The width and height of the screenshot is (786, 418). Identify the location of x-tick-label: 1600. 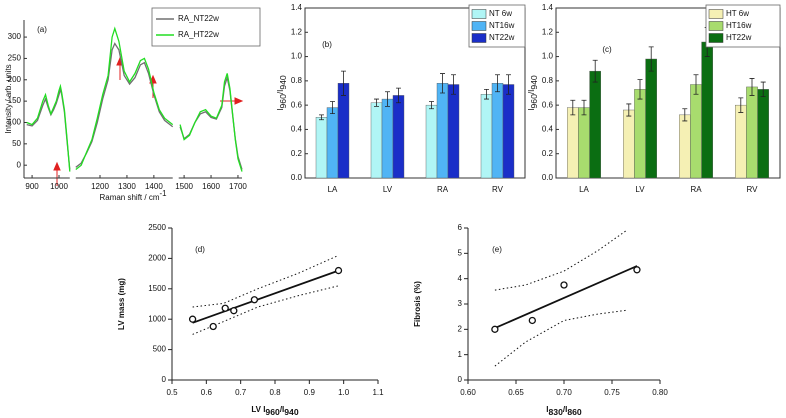
(211, 186).